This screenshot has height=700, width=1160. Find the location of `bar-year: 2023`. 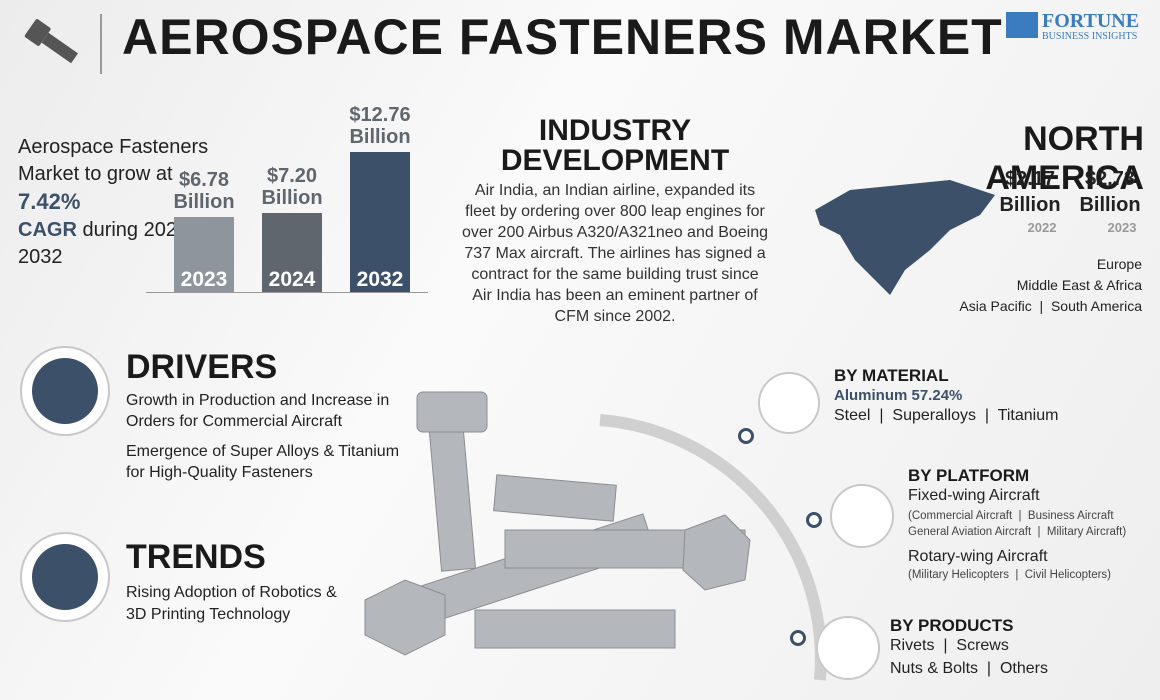

bar-year: 2023 is located at coordinates (204, 279).